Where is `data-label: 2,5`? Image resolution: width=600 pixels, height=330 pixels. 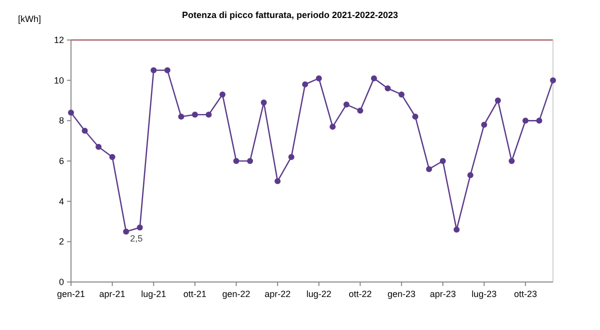
data-label: 2,5 is located at coordinates (136, 239).